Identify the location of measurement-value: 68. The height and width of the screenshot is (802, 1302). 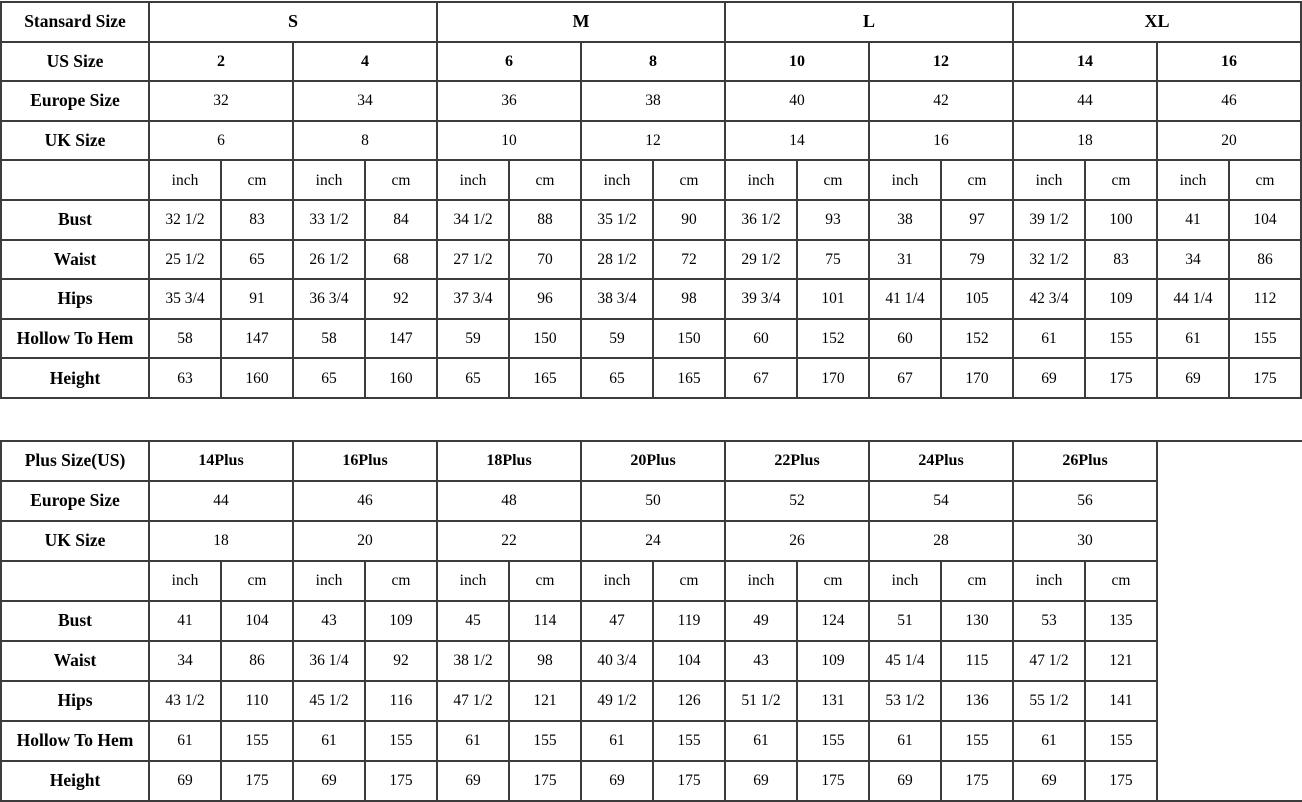
(401, 259).